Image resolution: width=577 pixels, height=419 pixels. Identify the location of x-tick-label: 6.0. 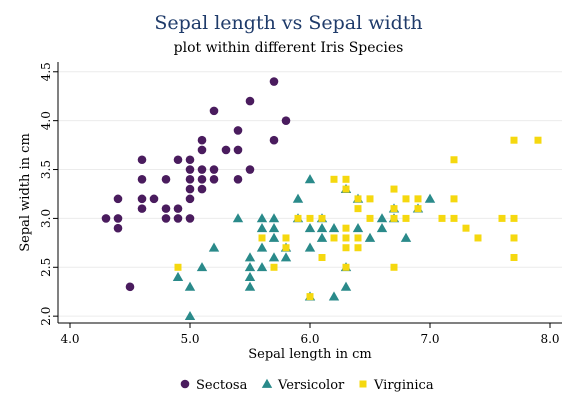
(309, 339).